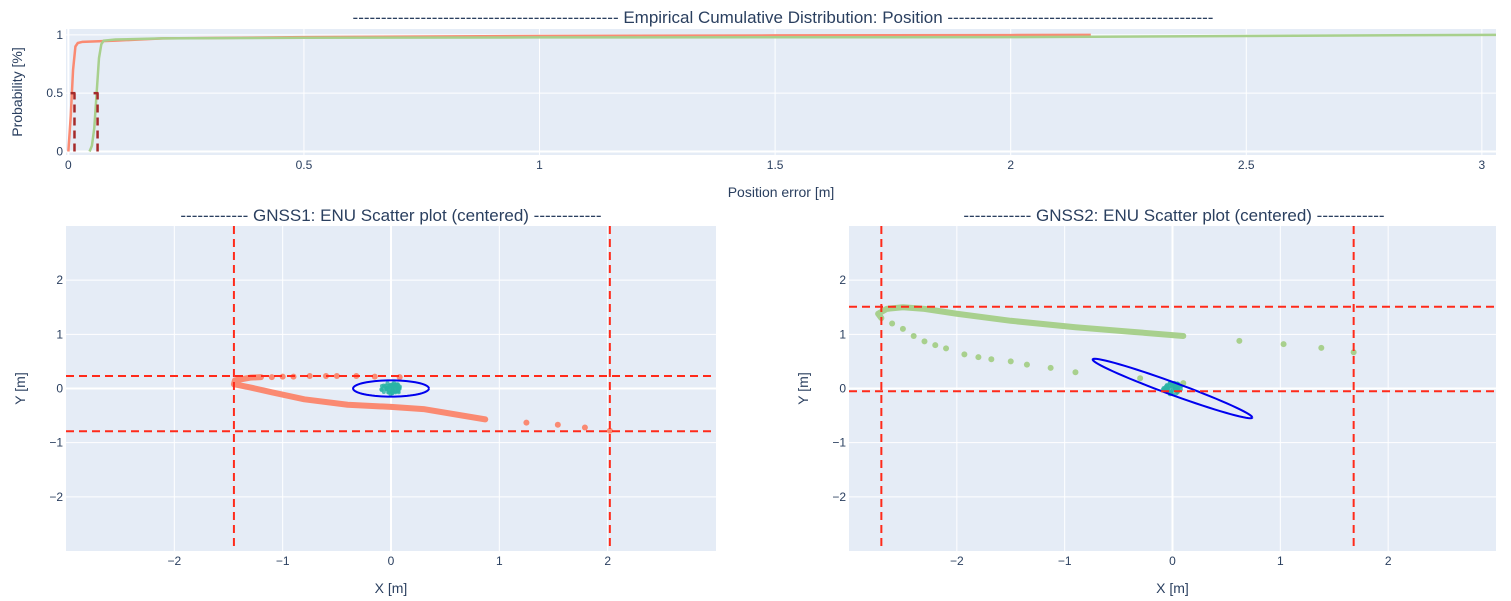  What do you see at coordinates (775, 165) in the screenshot?
I see `x-tick-label: 1.5` at bounding box center [775, 165].